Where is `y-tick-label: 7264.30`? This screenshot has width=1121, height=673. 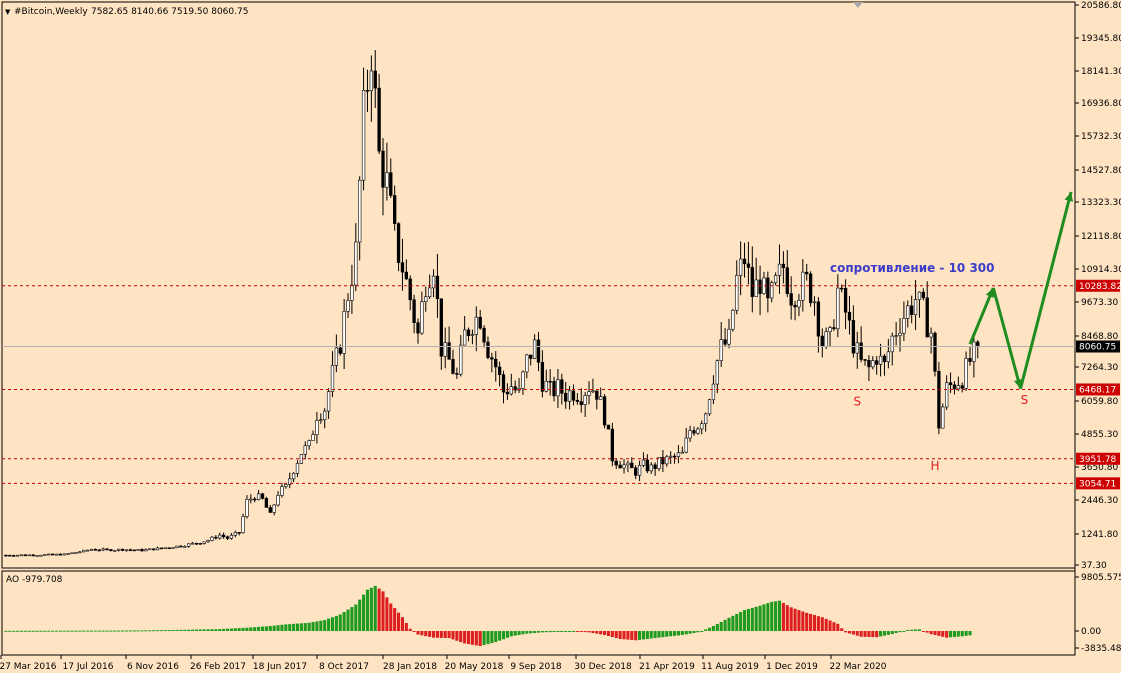
y-tick-label: 7264.30 is located at coordinates (1099, 368).